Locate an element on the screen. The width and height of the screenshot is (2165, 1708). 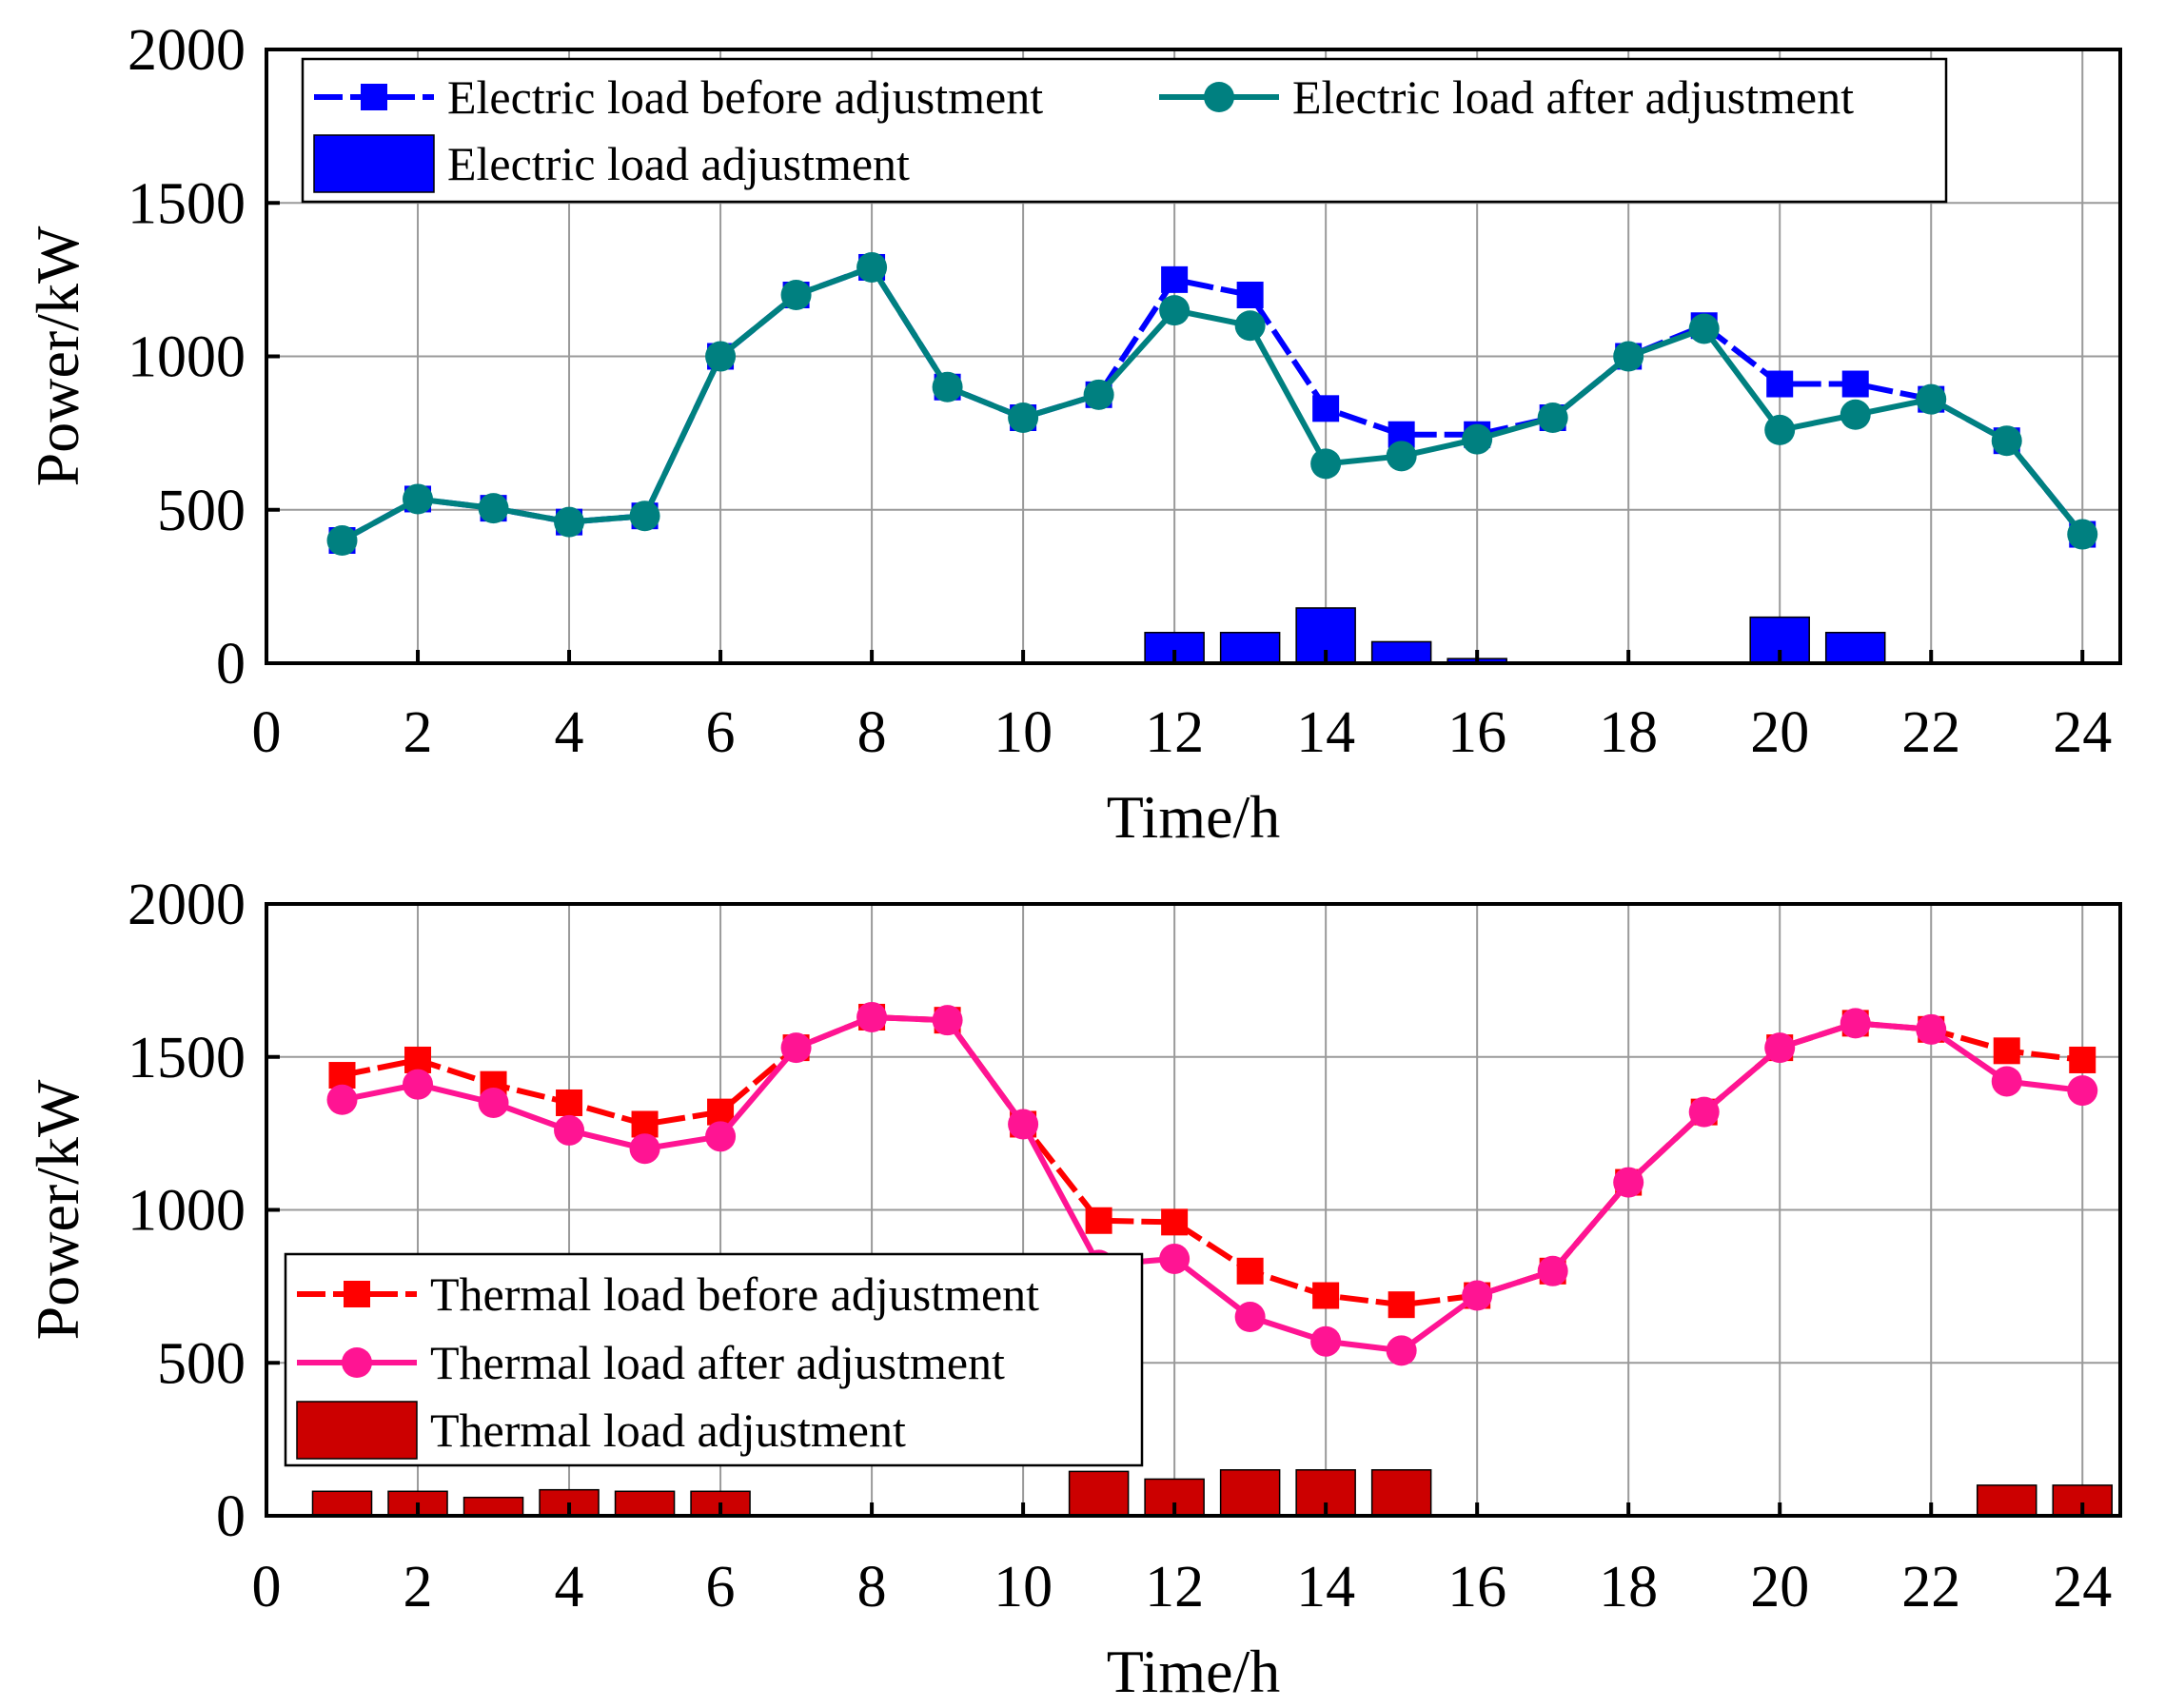
legend-item: Thermal load after adjustment is located at coordinates (651, 1362).